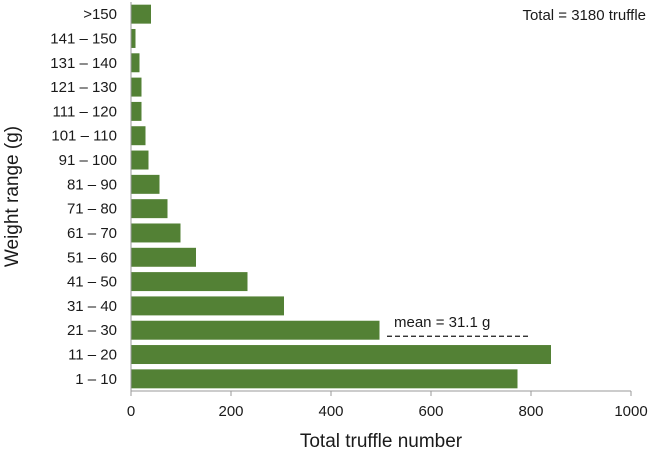  Describe the element at coordinates (230, 411) in the screenshot. I see `x-tick-label: 200` at that location.